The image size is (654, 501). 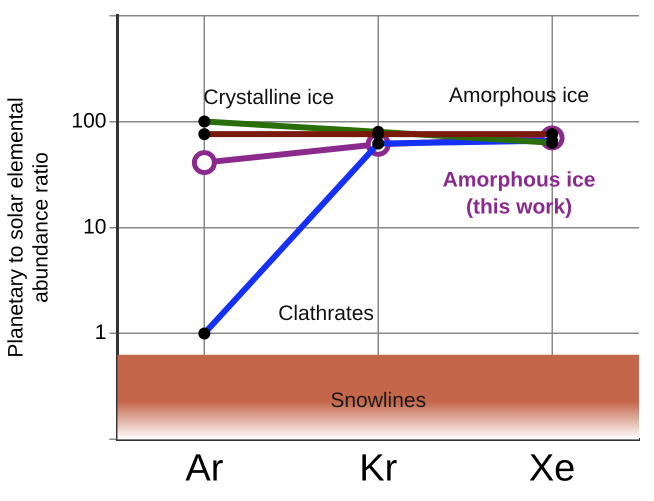 What do you see at coordinates (28, 227) in the screenshot?
I see `y-axis-title: Planetary to solar elemental abundance ratio` at bounding box center [28, 227].